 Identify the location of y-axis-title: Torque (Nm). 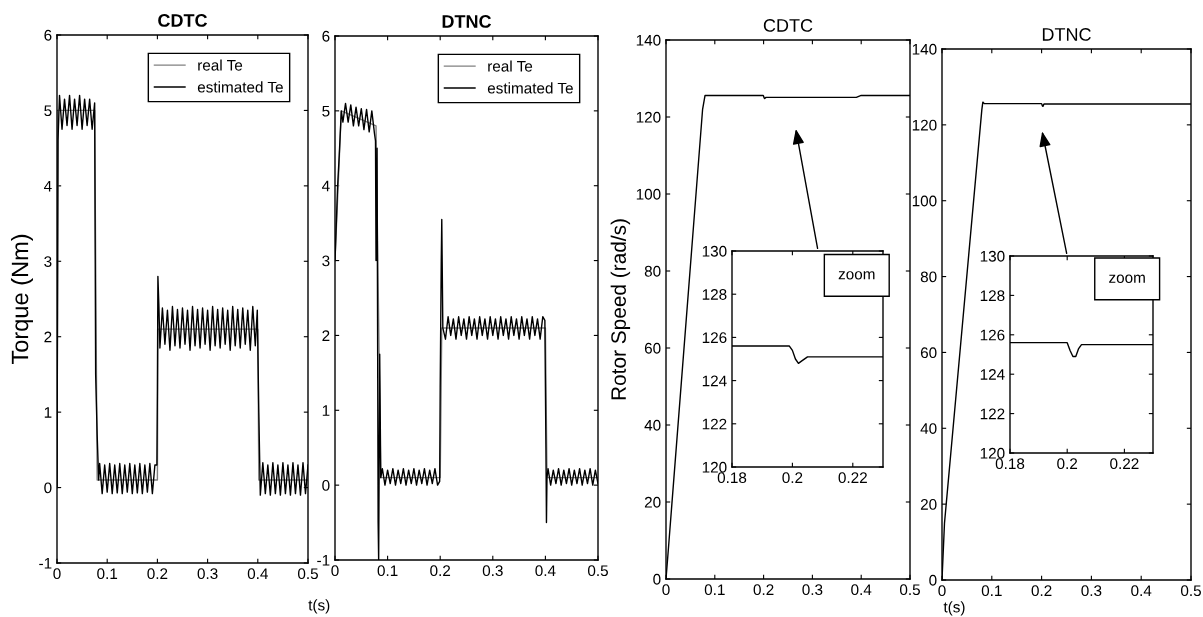
(21, 299).